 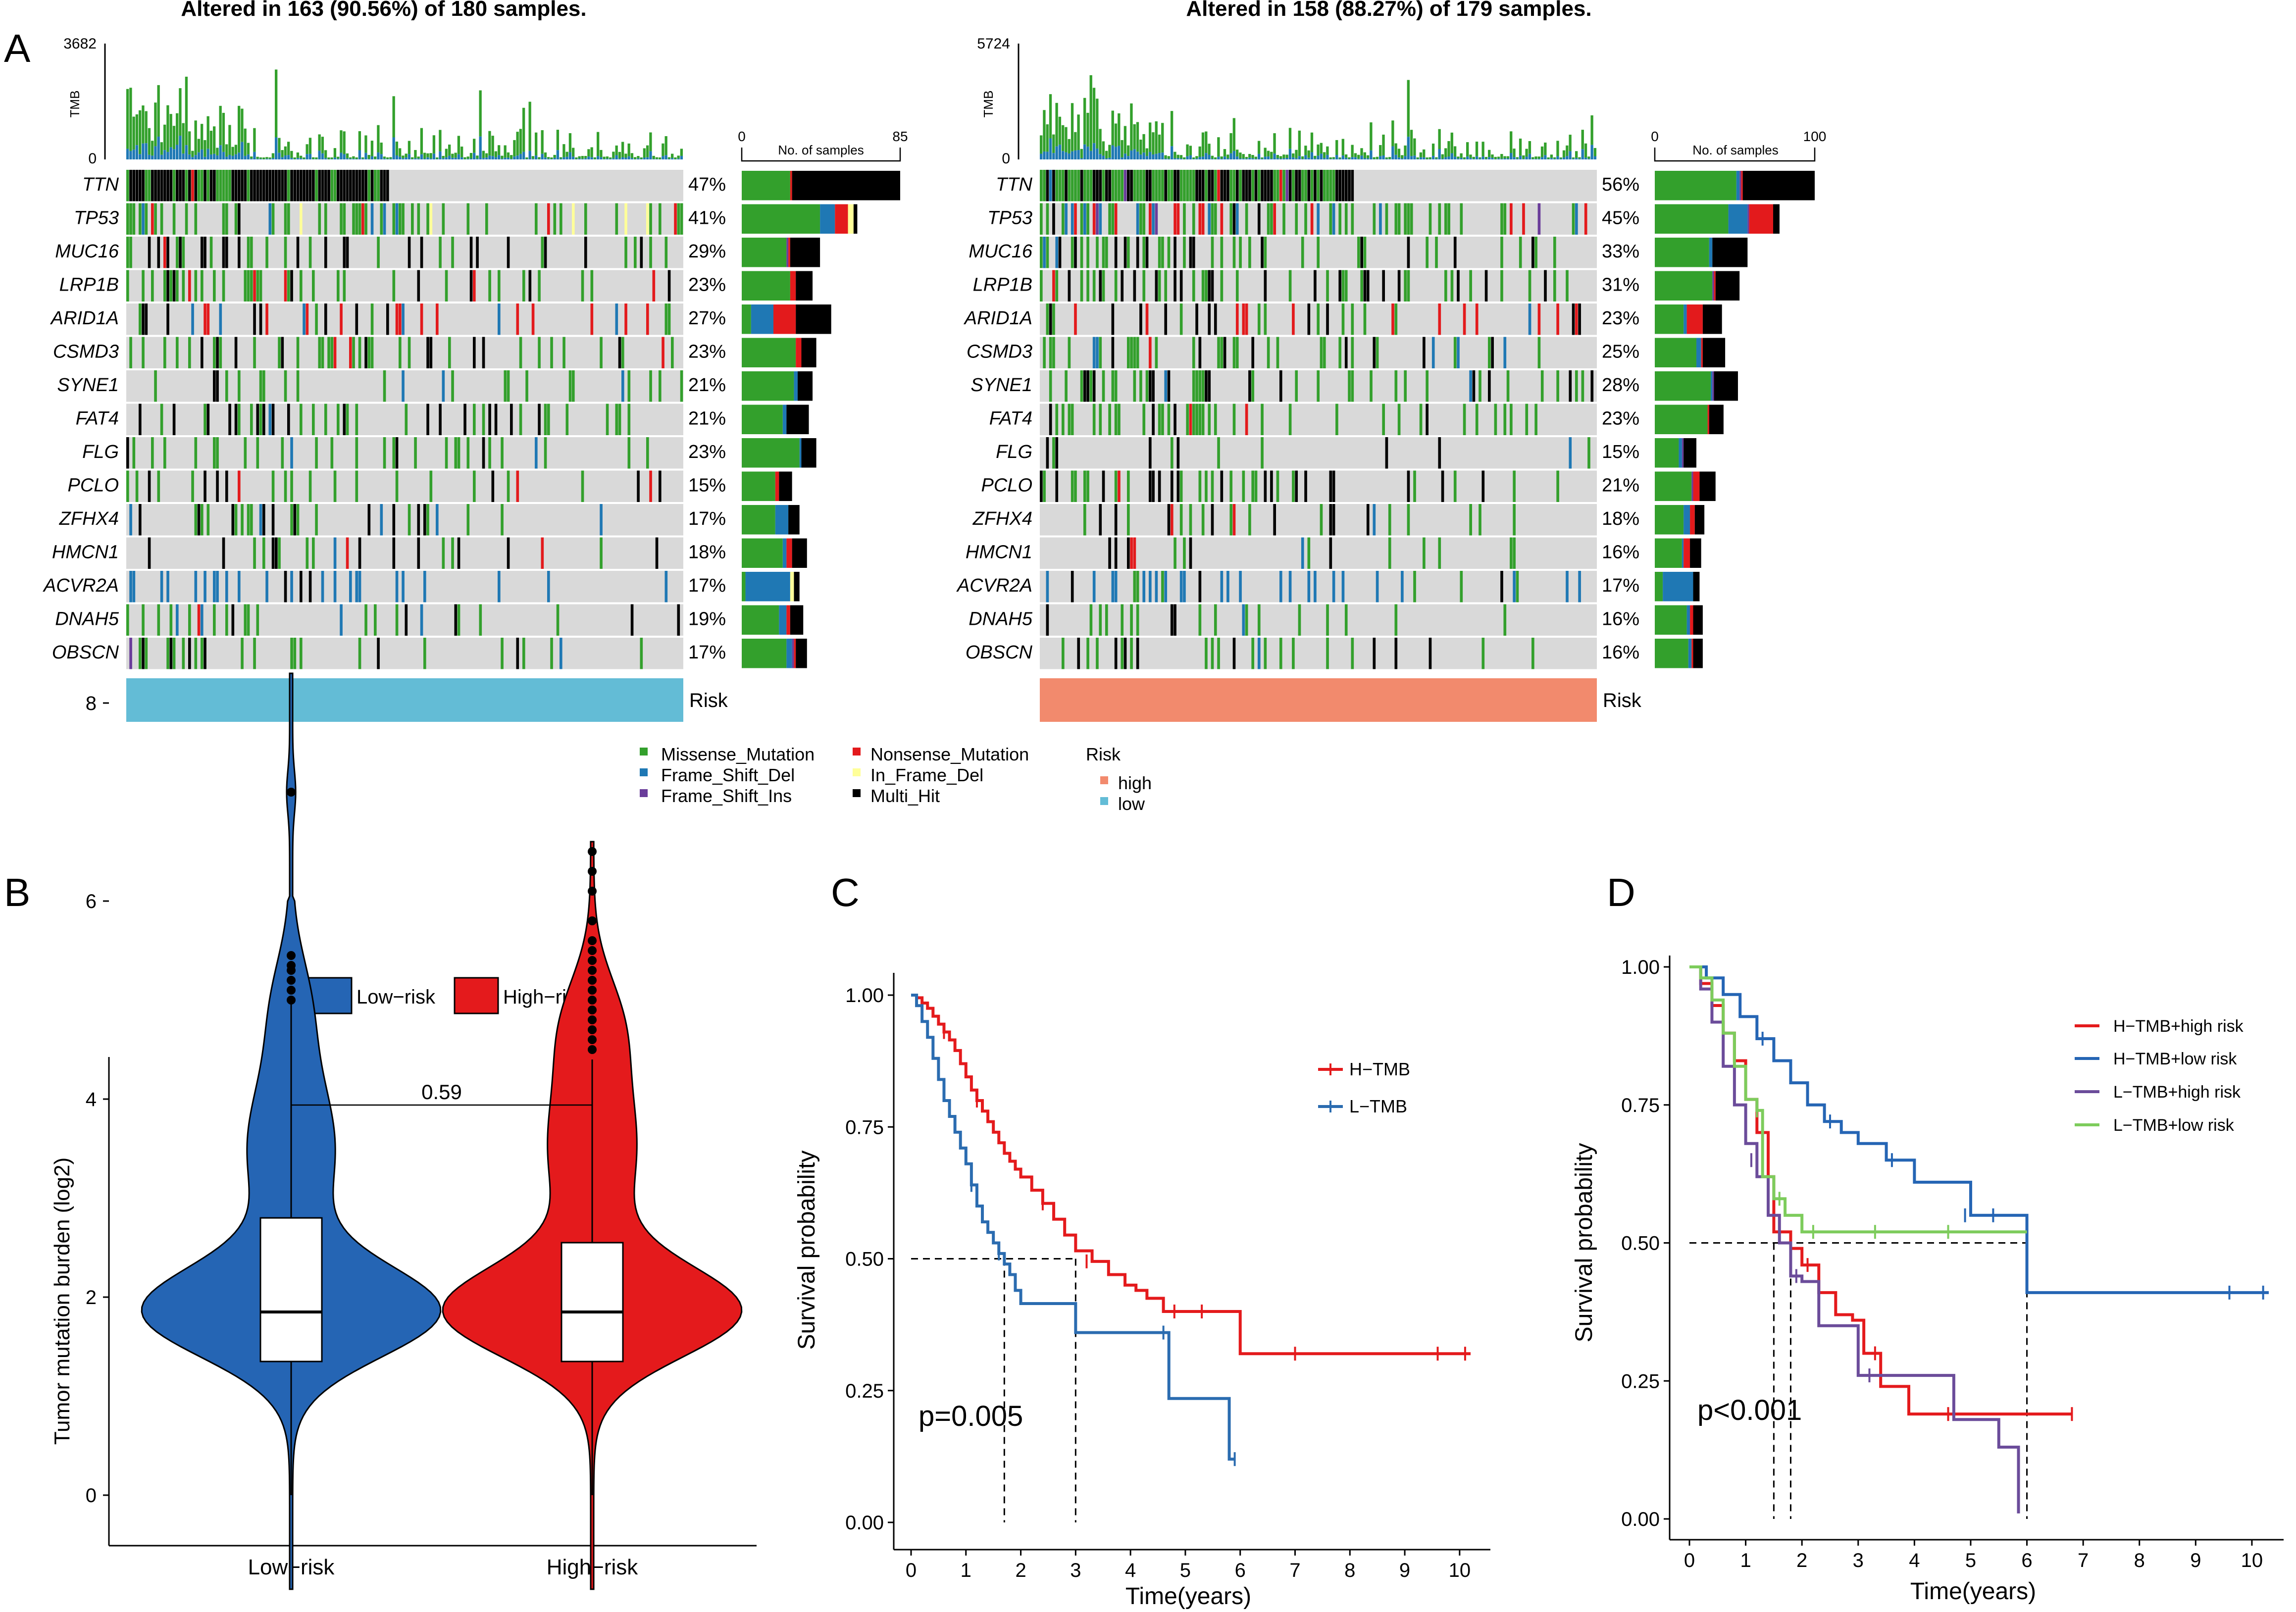 What do you see at coordinates (707, 284) in the screenshot?
I see `gene-percent: 23%` at bounding box center [707, 284].